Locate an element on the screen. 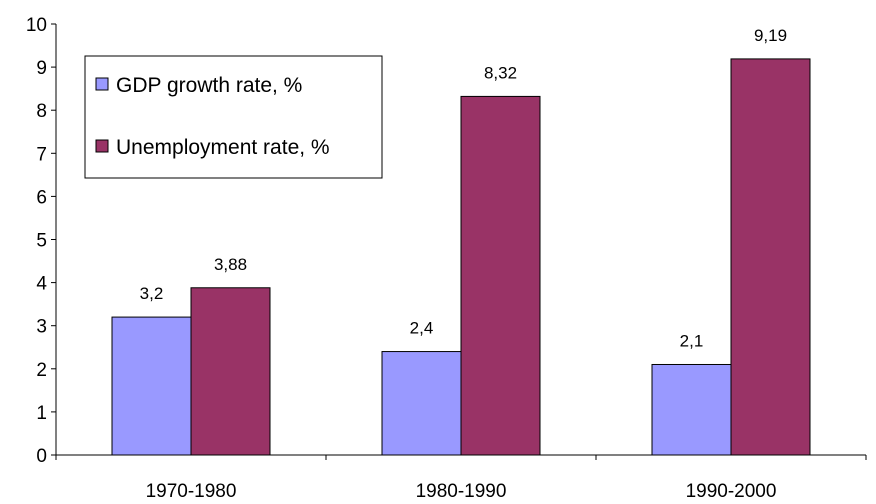 The height and width of the screenshot is (504, 876). y-tick-label: 2 is located at coordinates (41, 370).